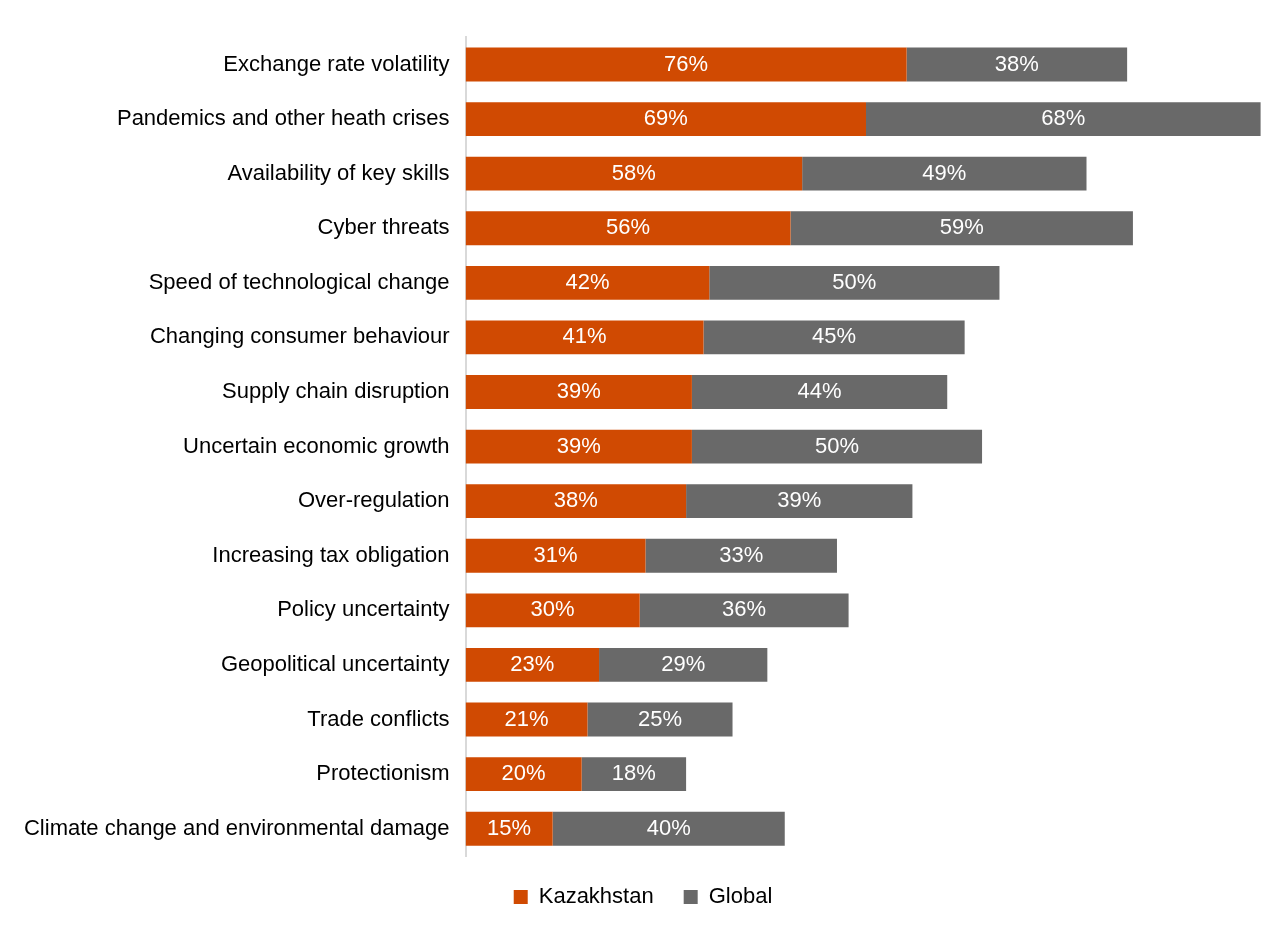 This screenshot has height=929, width=1287. I want to click on y-tick-label: Changing consumer behaviour, so click(299, 336).